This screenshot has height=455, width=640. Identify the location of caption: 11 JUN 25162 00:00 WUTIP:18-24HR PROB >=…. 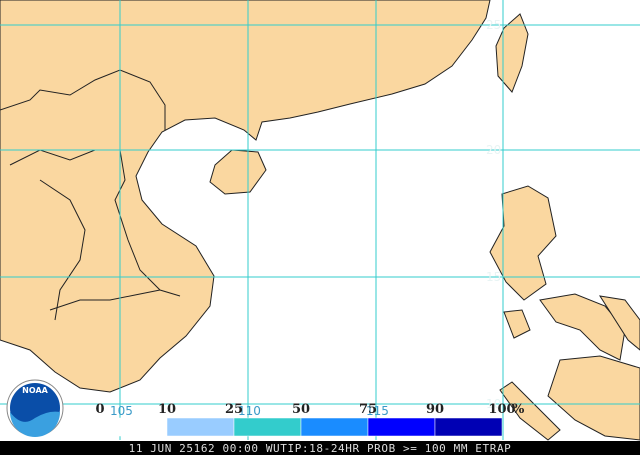
(320, 448).